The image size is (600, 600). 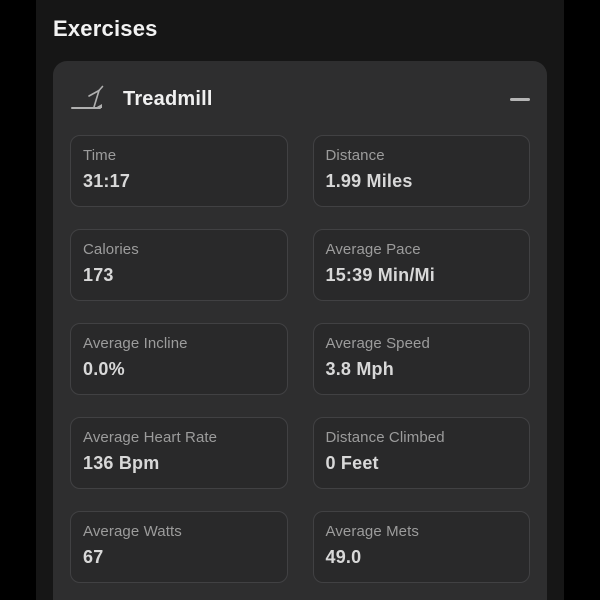 What do you see at coordinates (343, 557) in the screenshot?
I see `stat-value: 49.0` at bounding box center [343, 557].